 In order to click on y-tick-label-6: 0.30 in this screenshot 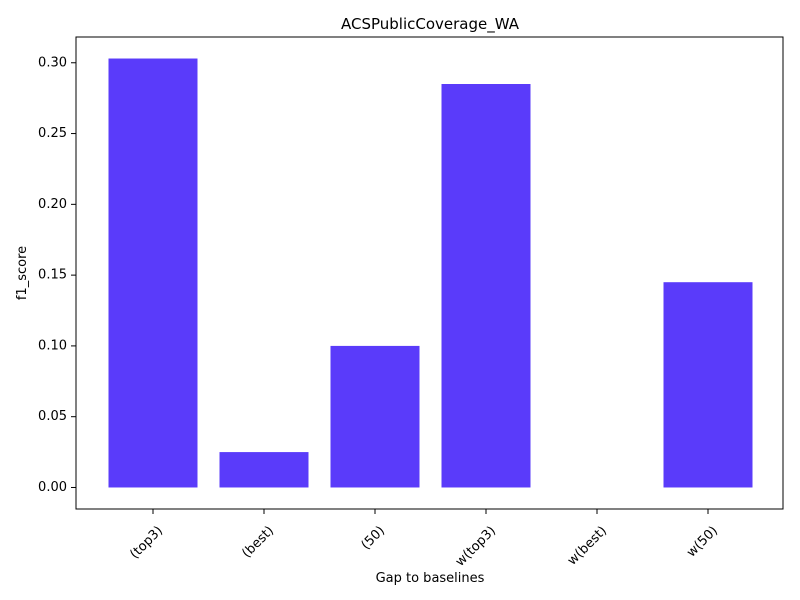, I will do `click(52, 62)`.